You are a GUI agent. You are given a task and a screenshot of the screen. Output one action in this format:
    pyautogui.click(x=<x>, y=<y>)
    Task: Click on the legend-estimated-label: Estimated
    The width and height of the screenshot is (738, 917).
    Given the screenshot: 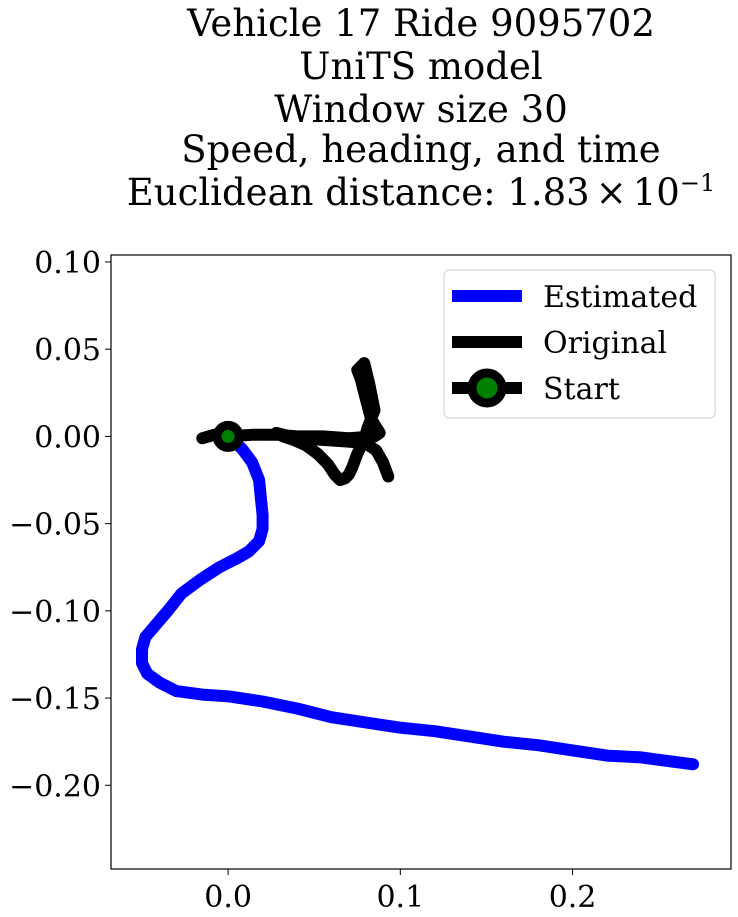 What is the action you would take?
    pyautogui.click(x=620, y=297)
    